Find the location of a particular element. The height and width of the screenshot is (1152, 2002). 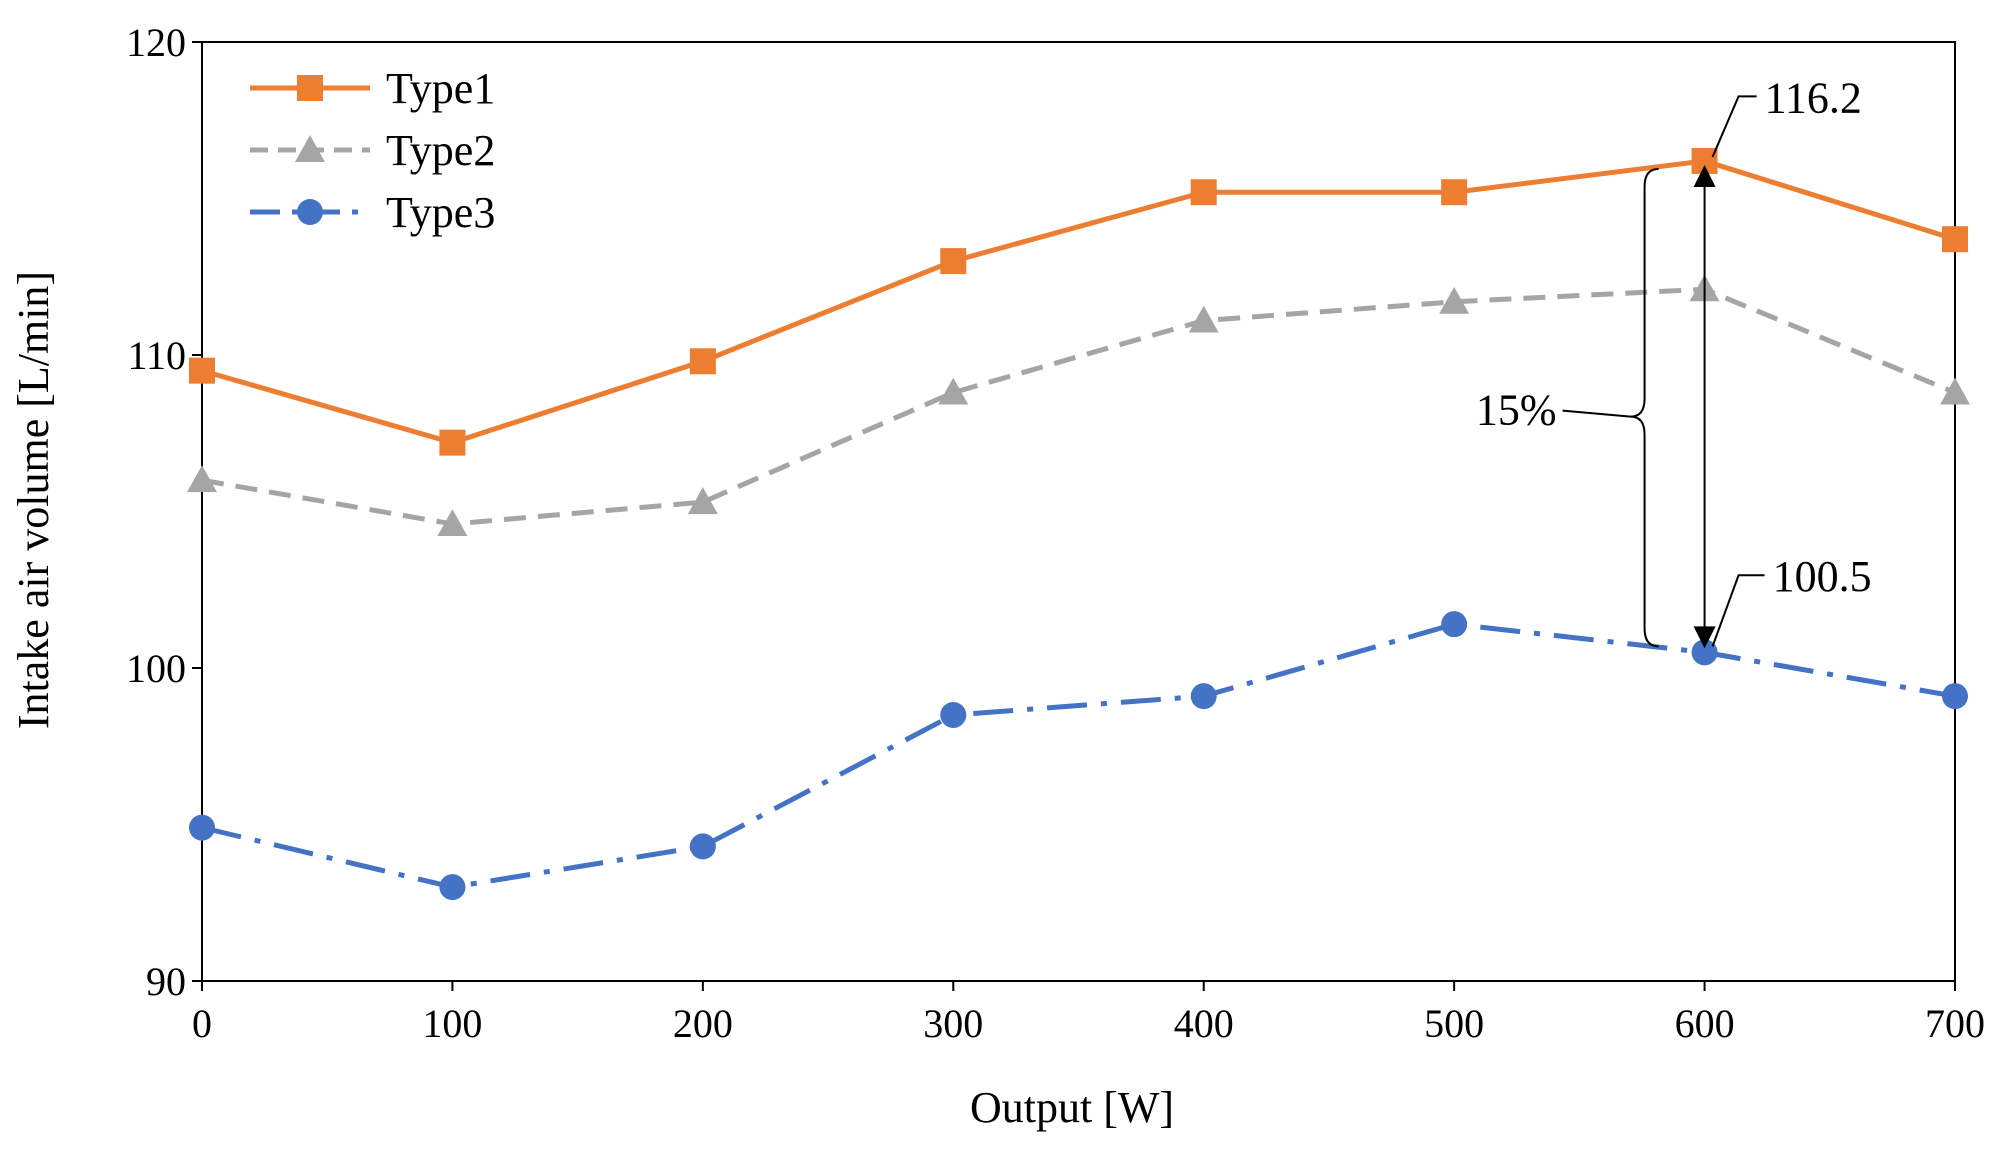

x-tick-label: 500 is located at coordinates (1454, 1023).